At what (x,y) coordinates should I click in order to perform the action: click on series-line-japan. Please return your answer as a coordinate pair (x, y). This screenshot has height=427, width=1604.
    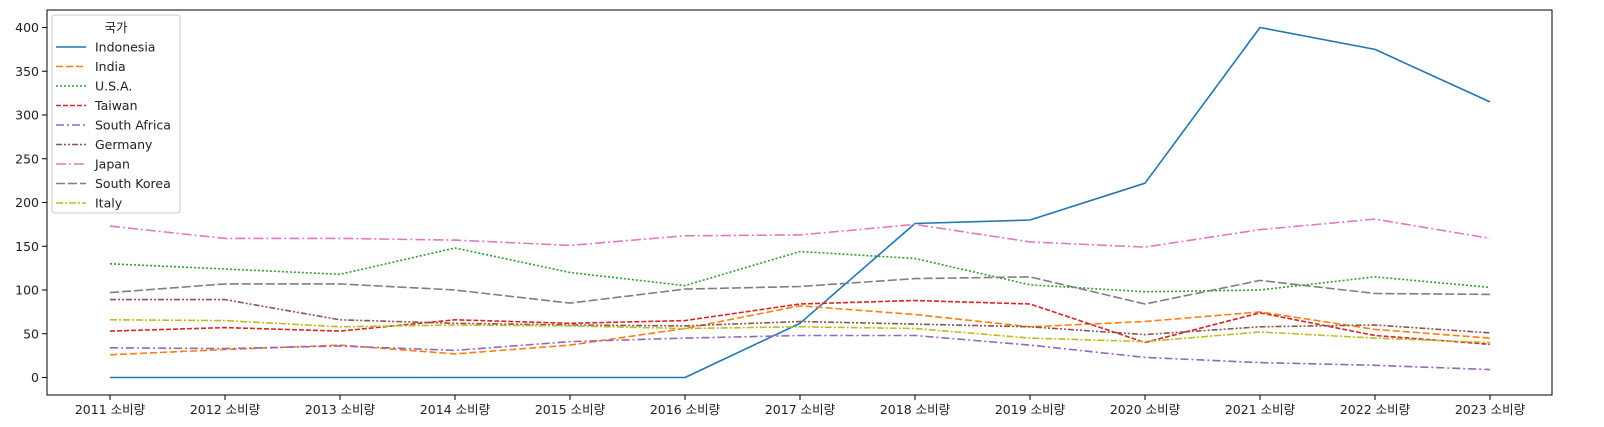
    Looking at the image, I should click on (800, 233).